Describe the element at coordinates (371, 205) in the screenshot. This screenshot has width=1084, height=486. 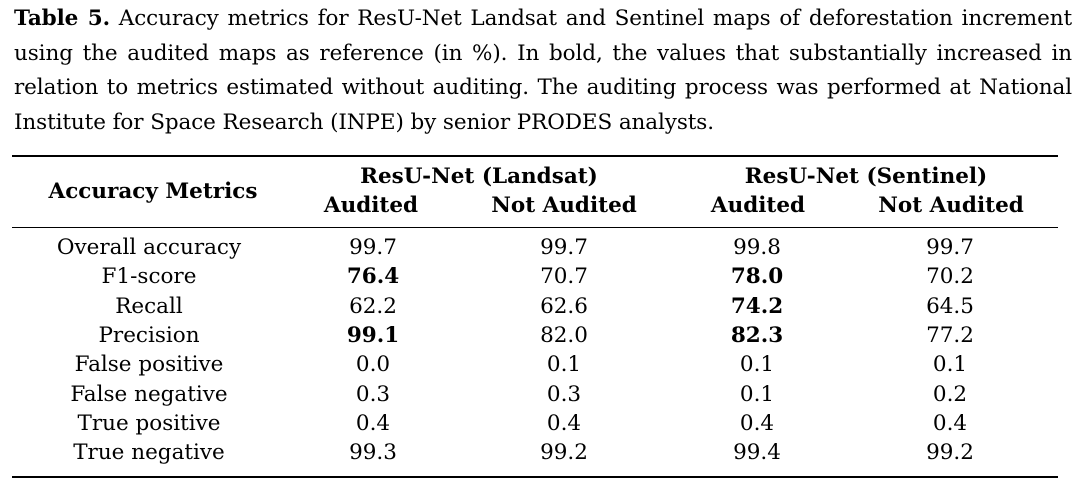
I see `subheader-landsat-audited: Audited` at that location.